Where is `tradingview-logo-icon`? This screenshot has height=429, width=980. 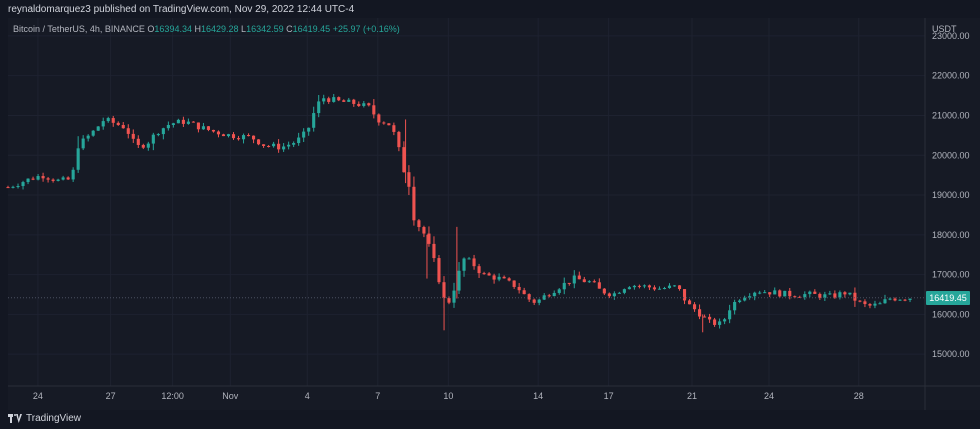
tradingview-logo-icon is located at coordinates (15, 418).